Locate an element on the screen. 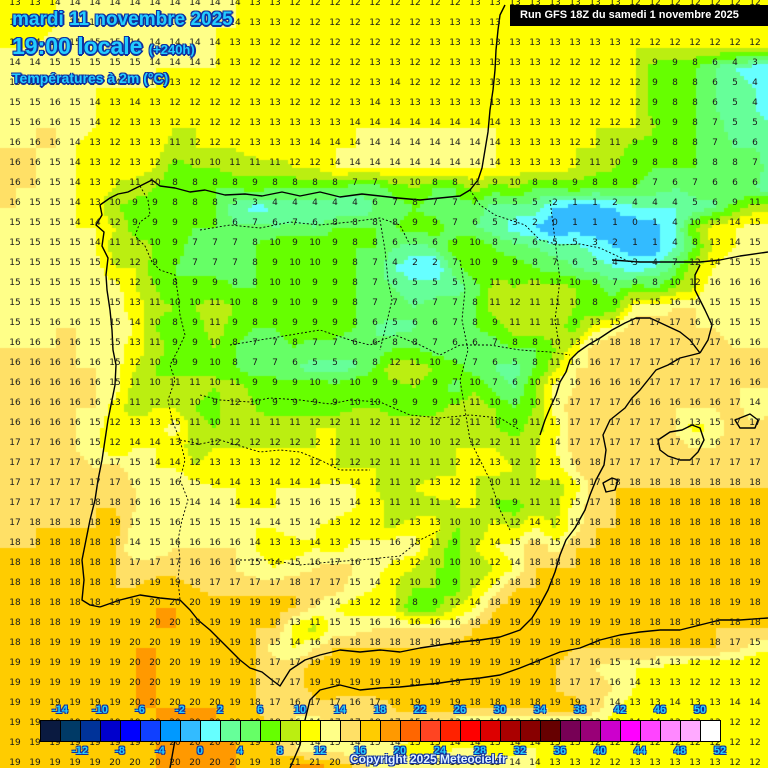 This screenshot has height=768, width=768. legend-label-bottom: 52 is located at coordinates (720, 751).